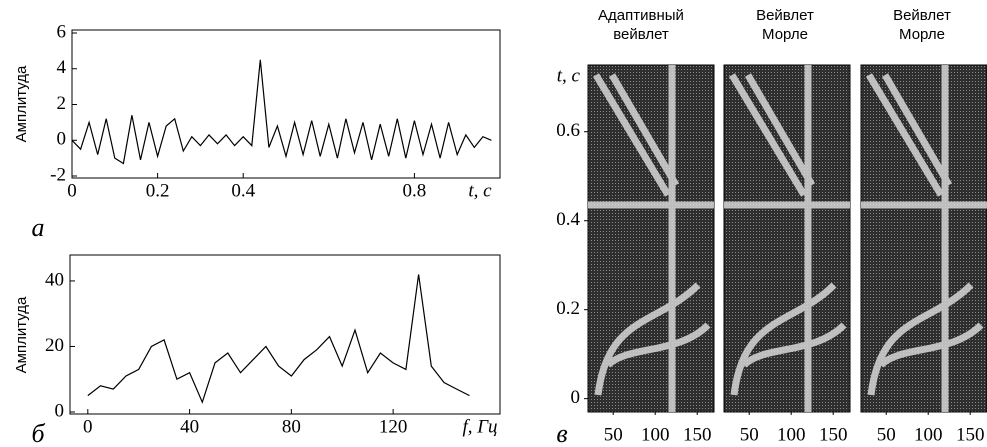 This screenshot has height=447, width=987. What do you see at coordinates (62, 31) in the screenshot?
I see `y-tick-label: 6` at bounding box center [62, 31].